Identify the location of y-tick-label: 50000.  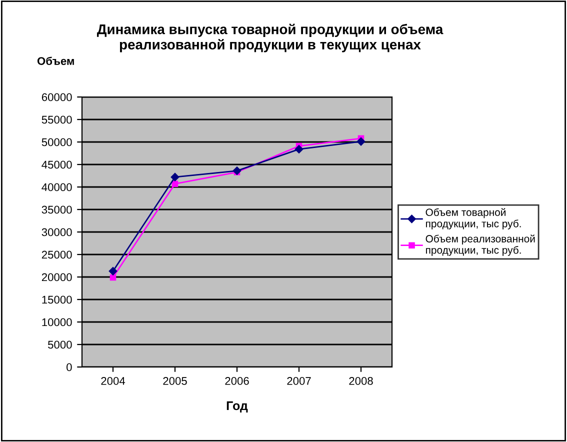
(57, 142).